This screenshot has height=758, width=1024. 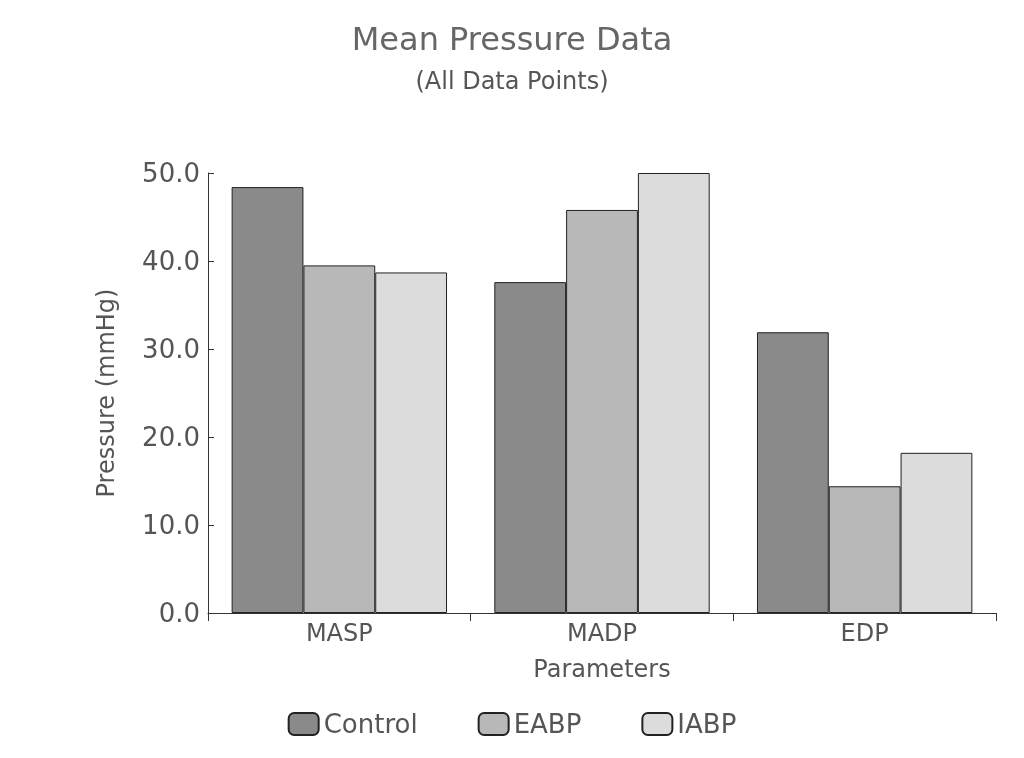 What do you see at coordinates (171, 349) in the screenshot?
I see `y-tick-label: 30.0` at bounding box center [171, 349].